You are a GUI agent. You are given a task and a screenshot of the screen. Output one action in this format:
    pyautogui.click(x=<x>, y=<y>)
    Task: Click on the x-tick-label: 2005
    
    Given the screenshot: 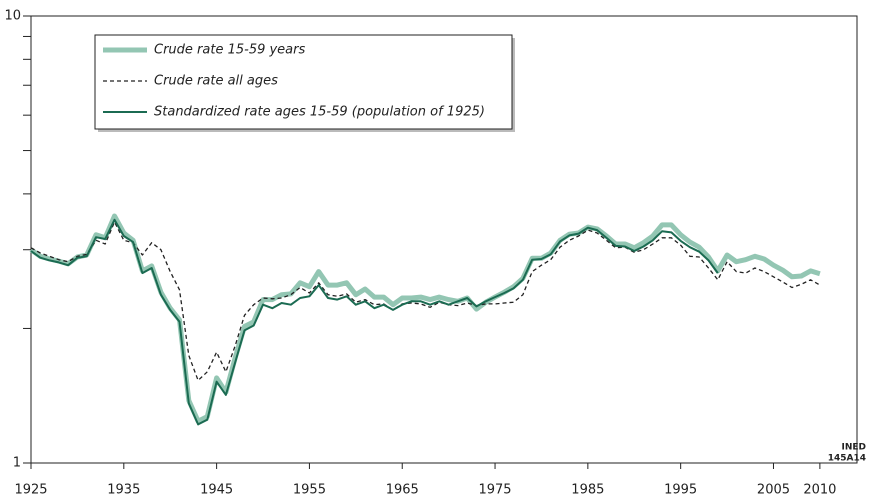 What is the action you would take?
    pyautogui.click(x=773, y=490)
    